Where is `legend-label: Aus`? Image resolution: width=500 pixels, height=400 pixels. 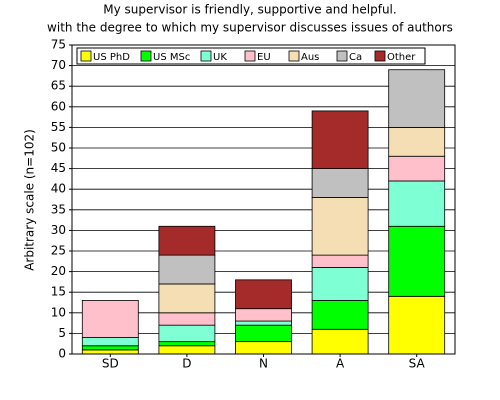
legend-label: Aus is located at coordinates (310, 57).